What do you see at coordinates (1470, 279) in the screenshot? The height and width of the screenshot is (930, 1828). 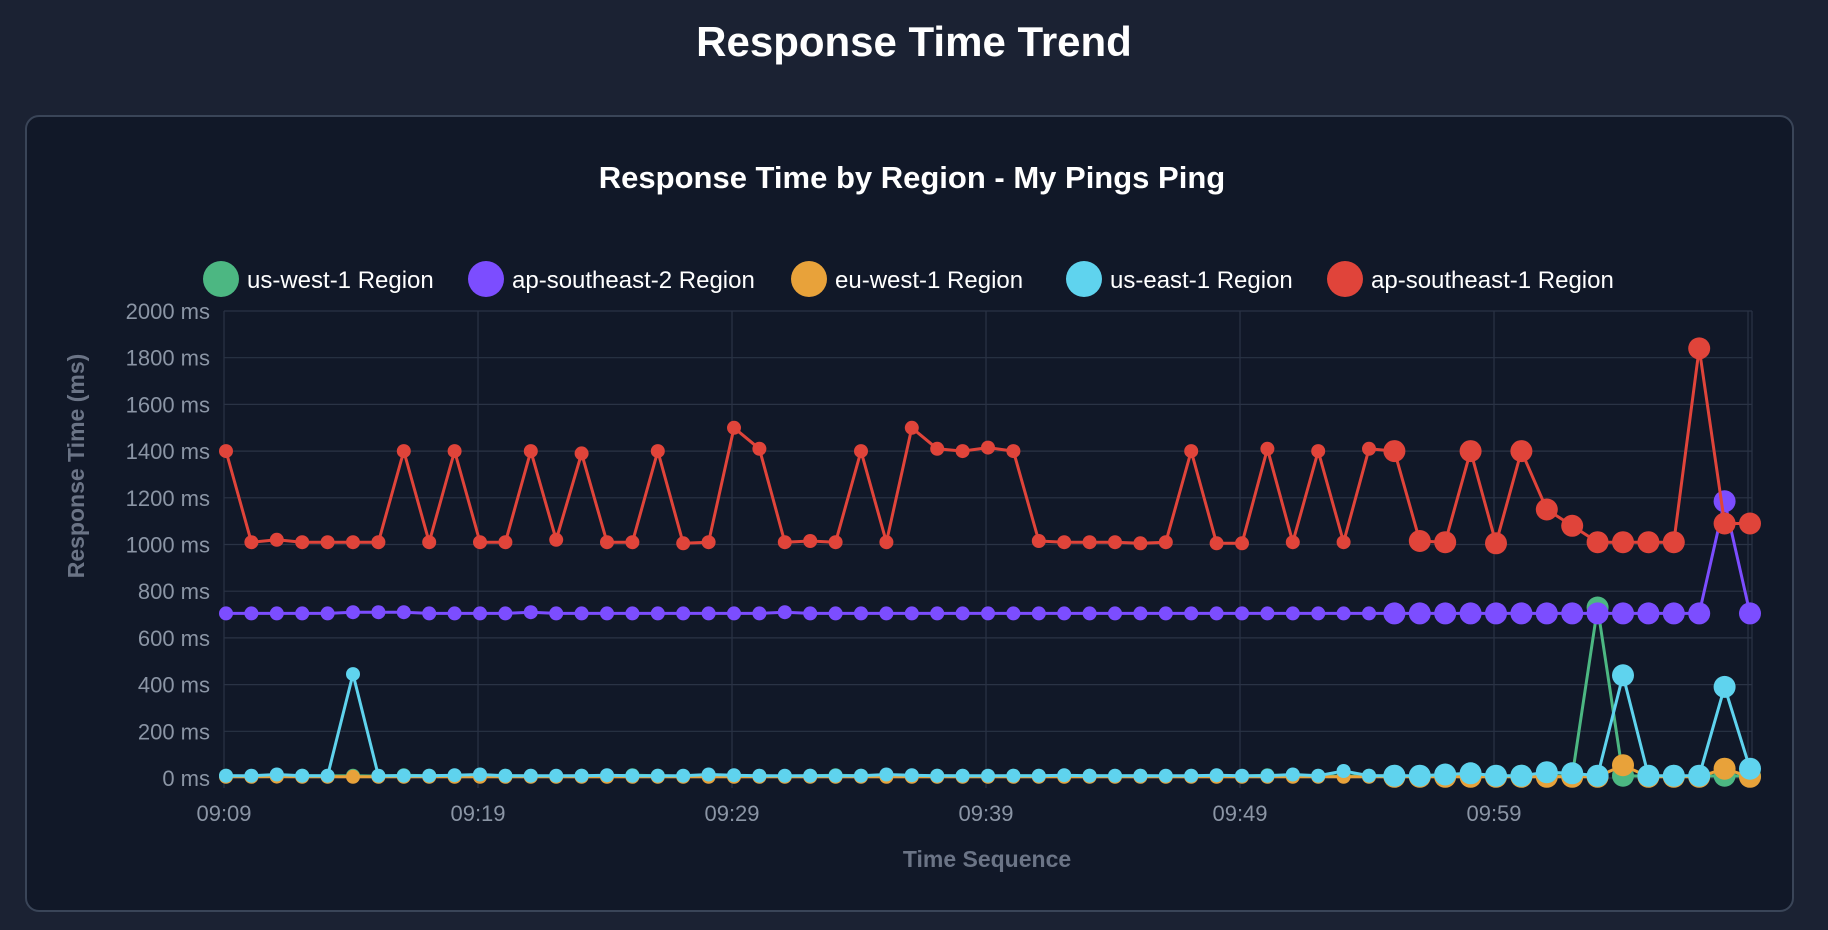 I see `legend-item: ap-southeast-1 Region` at bounding box center [1470, 279].